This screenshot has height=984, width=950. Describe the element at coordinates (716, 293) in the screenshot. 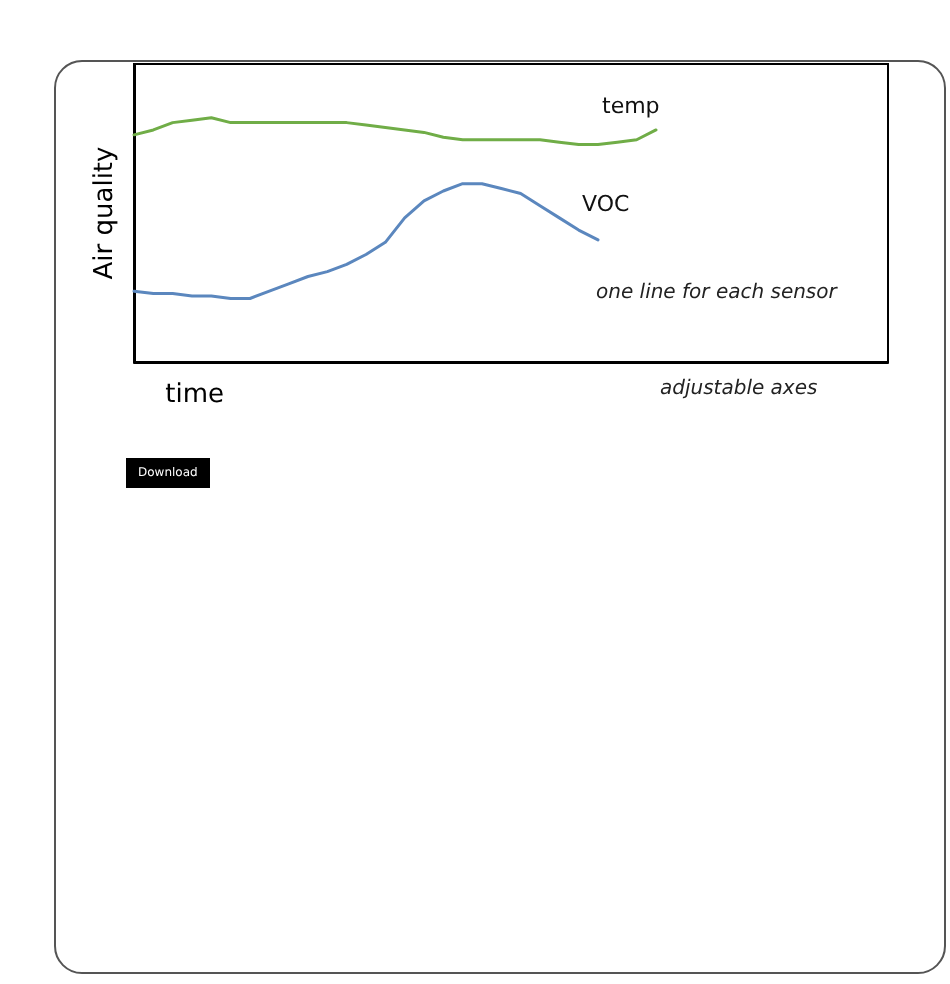

I see `annotation: one line for each sensor` at that location.